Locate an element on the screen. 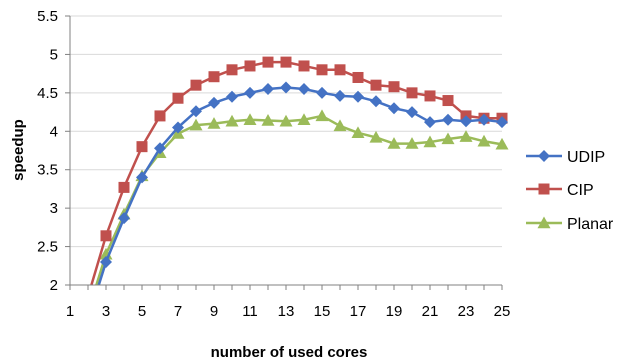 This screenshot has height=362, width=619. x-tick-label: 1 is located at coordinates (70, 311).